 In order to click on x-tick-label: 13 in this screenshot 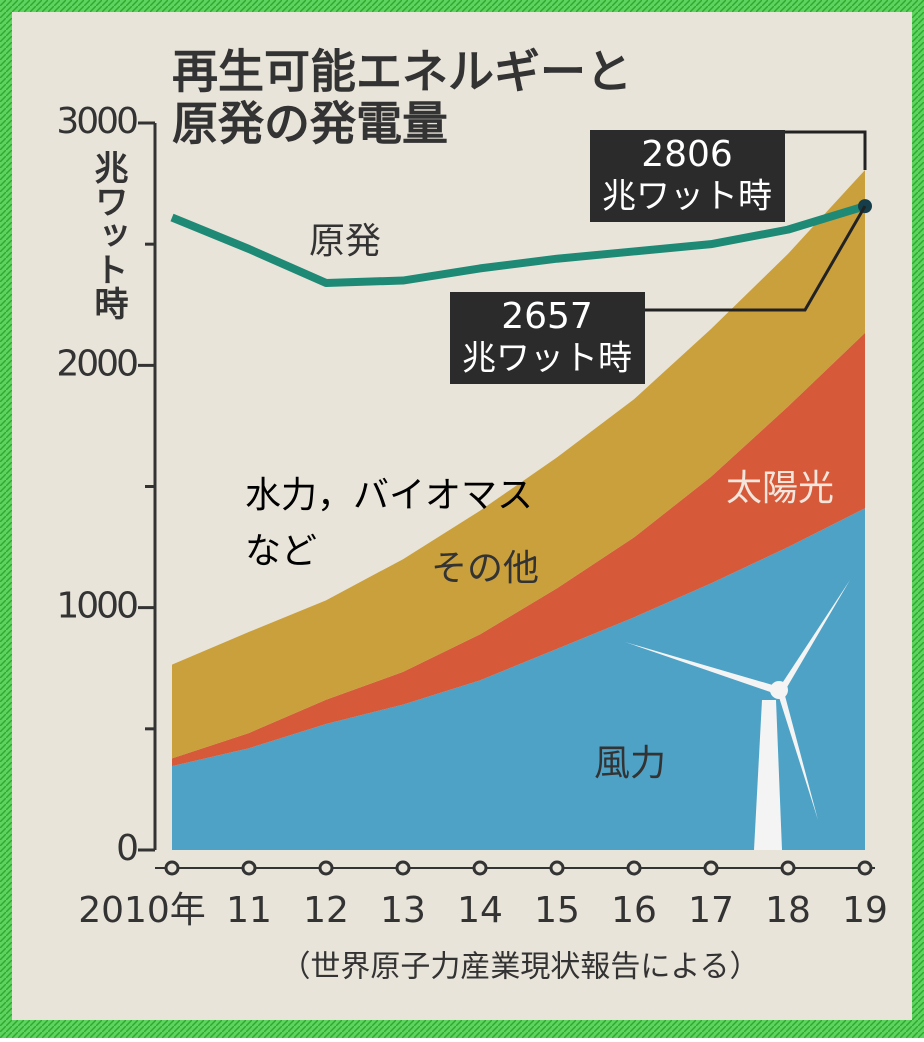, I will do `click(403, 910)`.